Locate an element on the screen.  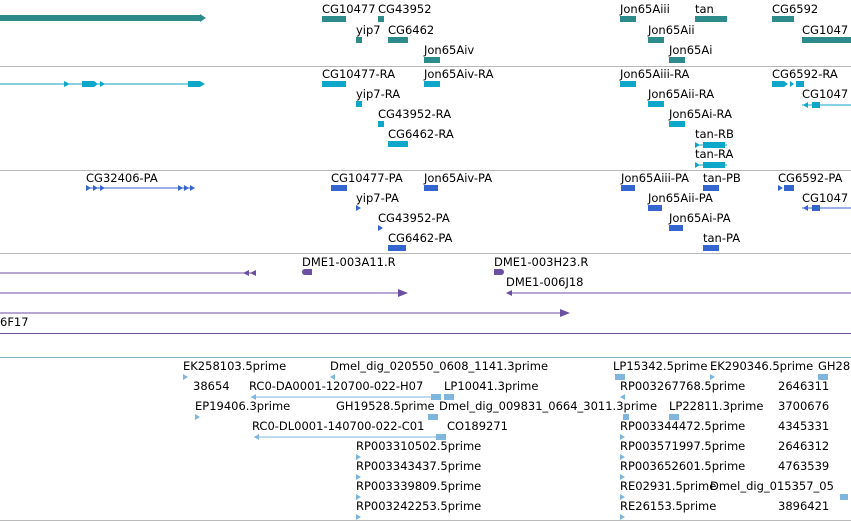
gene-label: tan is located at coordinates (704, 9).